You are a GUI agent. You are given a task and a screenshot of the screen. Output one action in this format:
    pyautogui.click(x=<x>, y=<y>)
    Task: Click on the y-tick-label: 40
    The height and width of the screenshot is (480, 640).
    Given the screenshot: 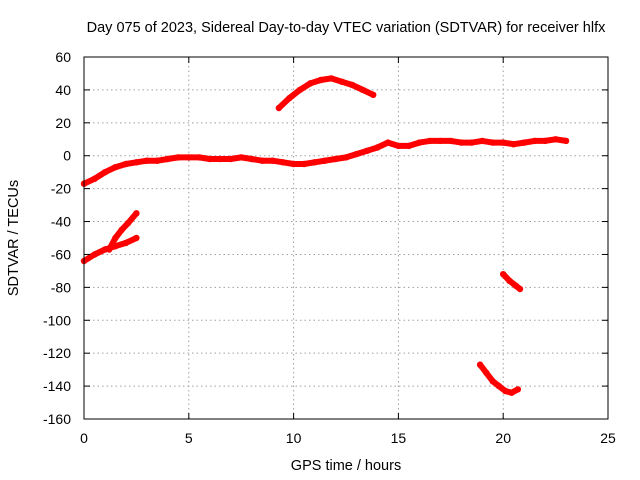 What is the action you would take?
    pyautogui.click(x=63, y=90)
    